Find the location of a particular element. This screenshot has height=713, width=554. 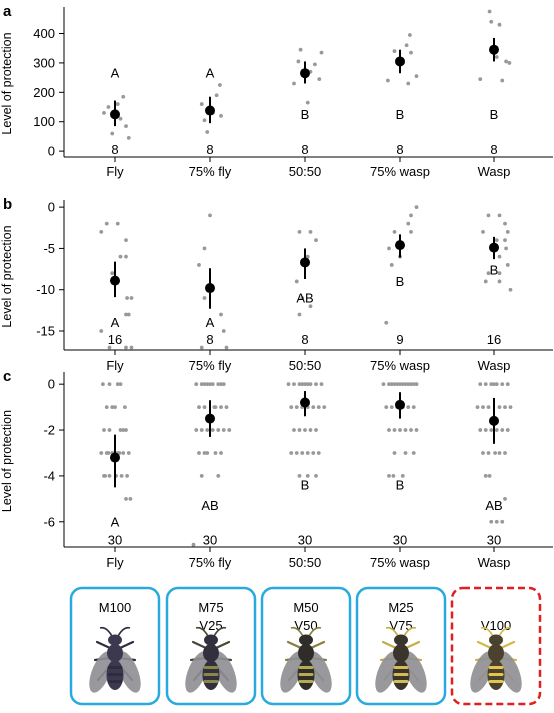

panel-label: b is located at coordinates (7, 204).